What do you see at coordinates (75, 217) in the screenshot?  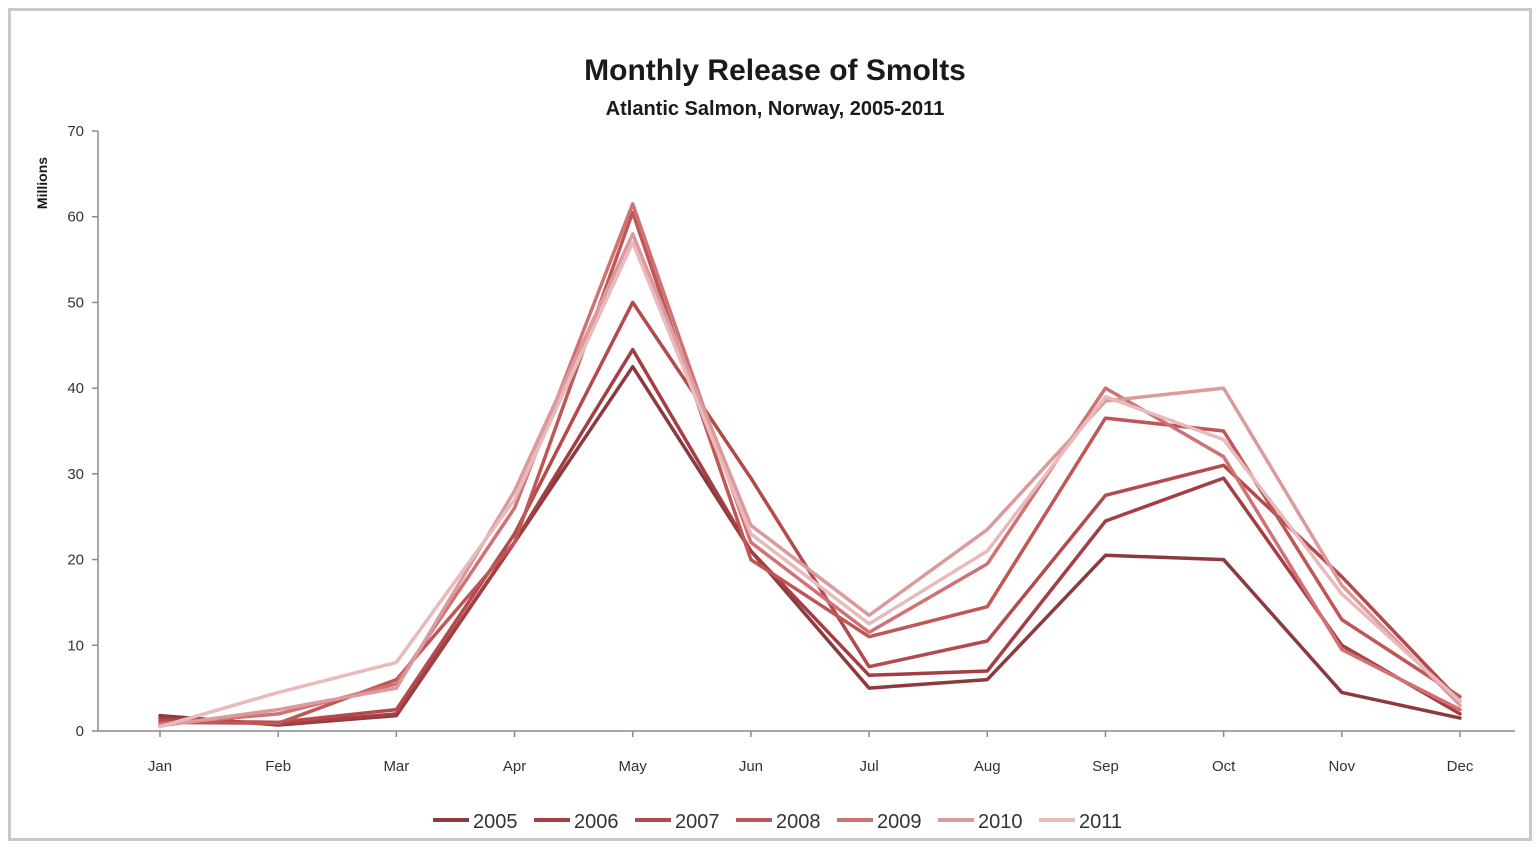 I see `y-tick-label: 60` at bounding box center [75, 217].